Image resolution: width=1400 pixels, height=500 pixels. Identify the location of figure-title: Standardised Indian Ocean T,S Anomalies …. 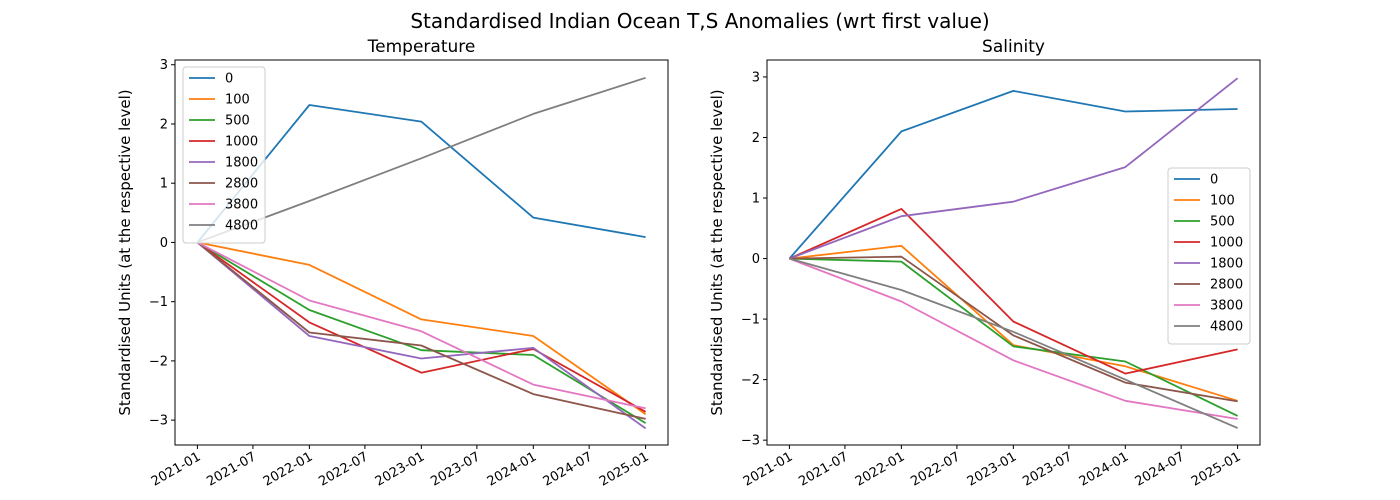
(699, 21).